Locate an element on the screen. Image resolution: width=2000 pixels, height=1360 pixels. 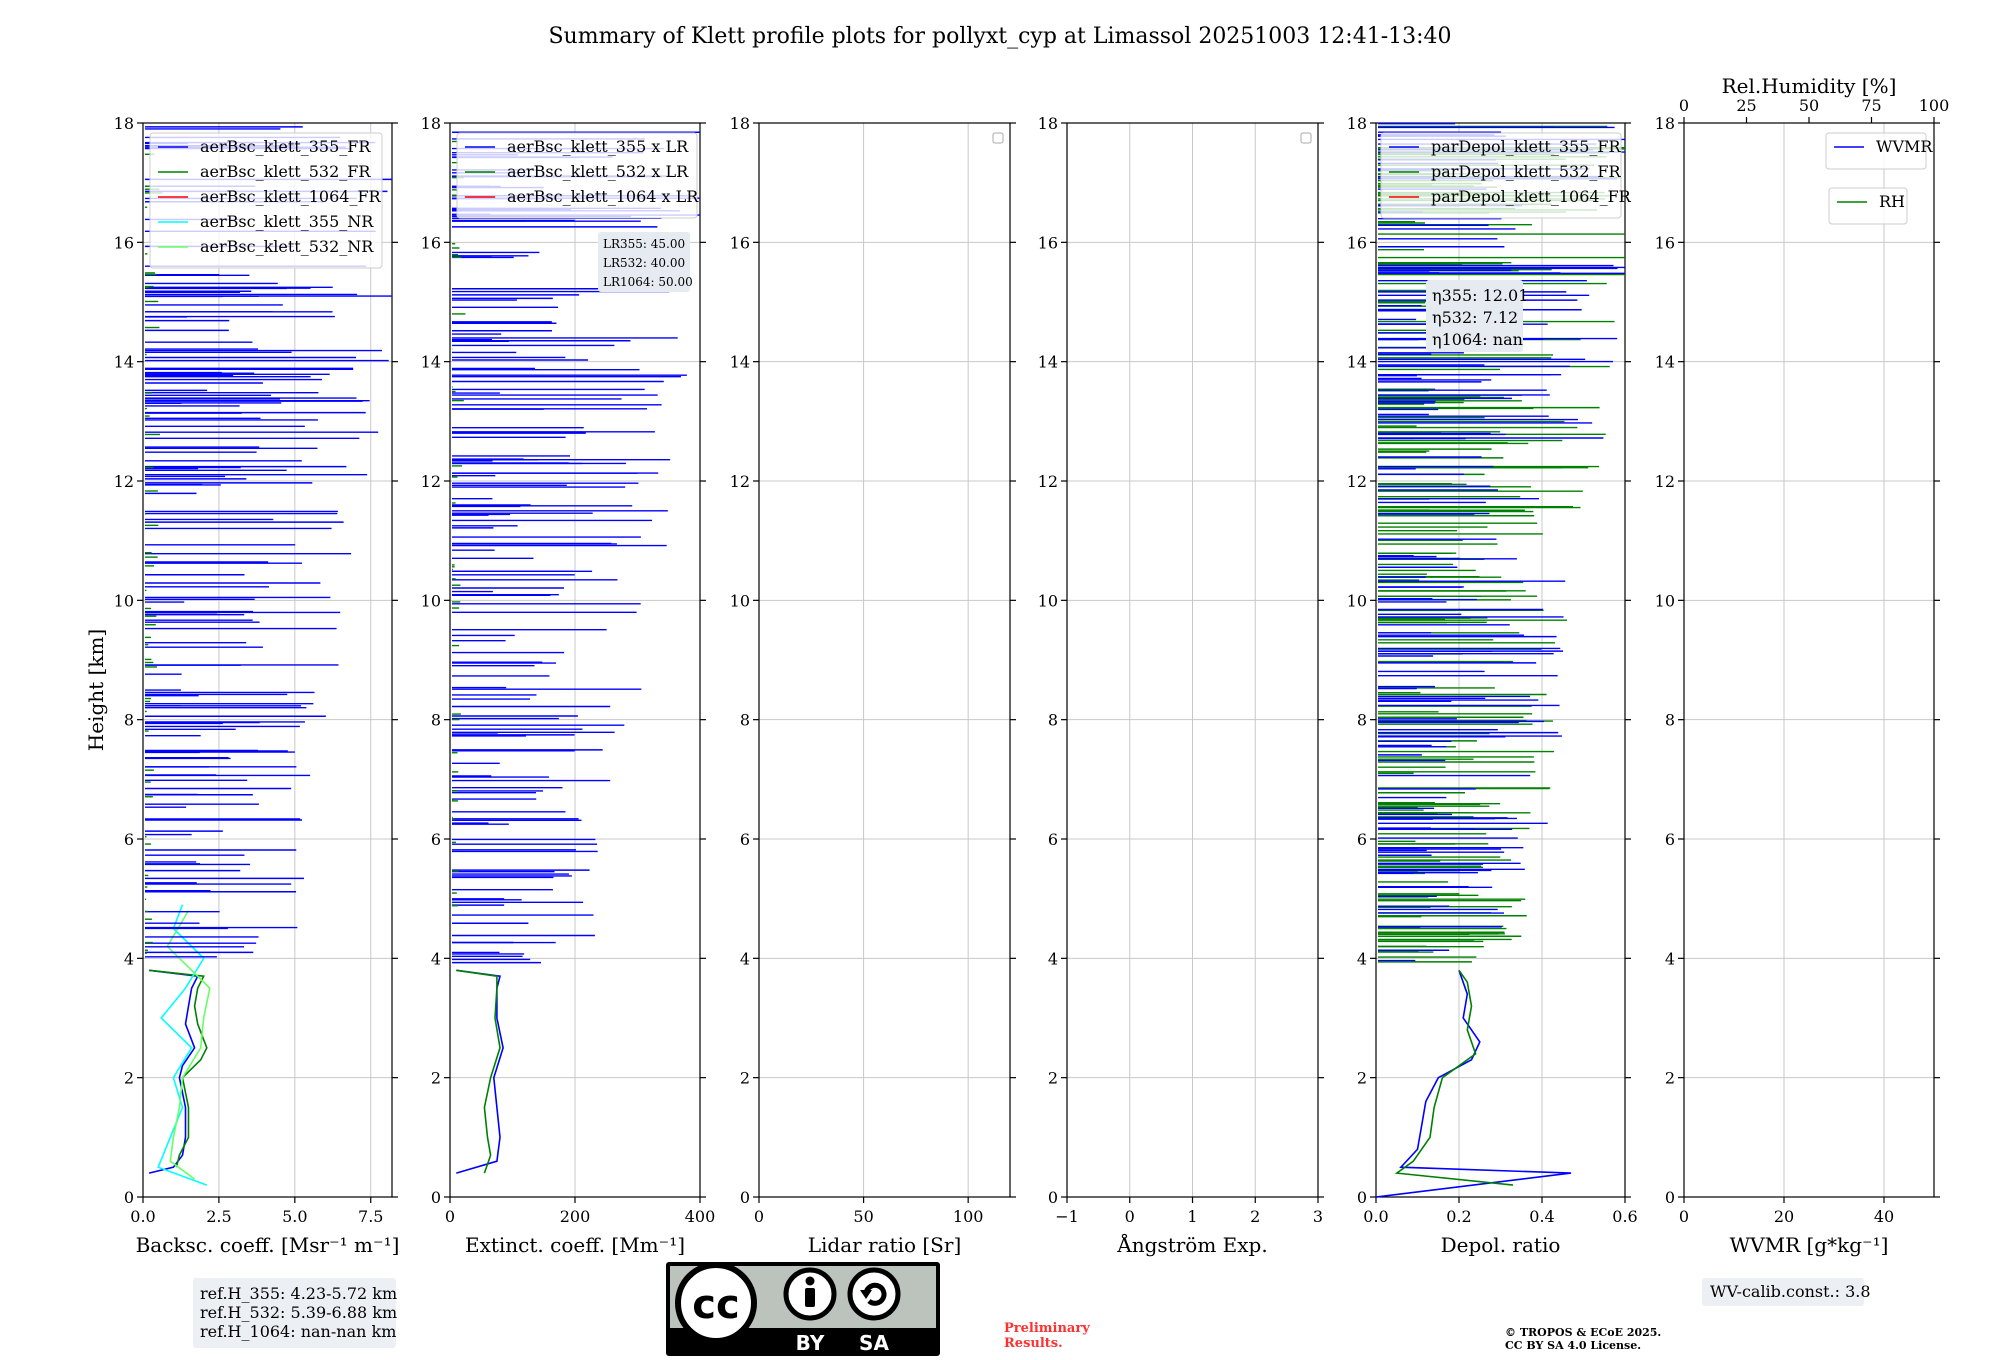
panel-lr: 0 2 4 6 8 10 12 14 16 18 0 50 100 Lidar ratio [Sr] is located at coordinates (873, 685).